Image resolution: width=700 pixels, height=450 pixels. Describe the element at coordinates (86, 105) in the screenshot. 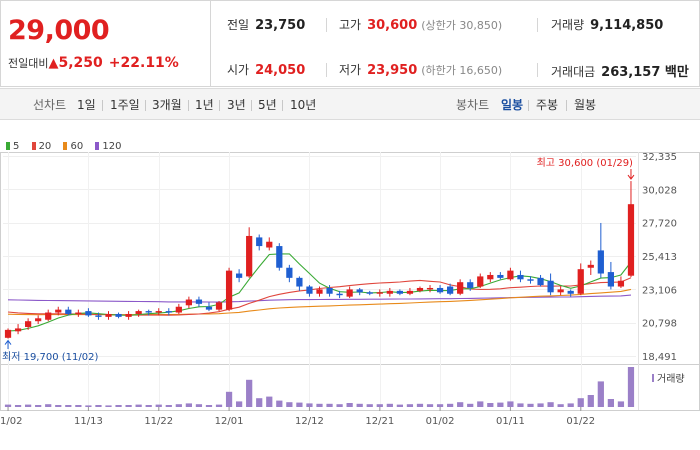

I see `tab-line-1d: 1일` at that location.